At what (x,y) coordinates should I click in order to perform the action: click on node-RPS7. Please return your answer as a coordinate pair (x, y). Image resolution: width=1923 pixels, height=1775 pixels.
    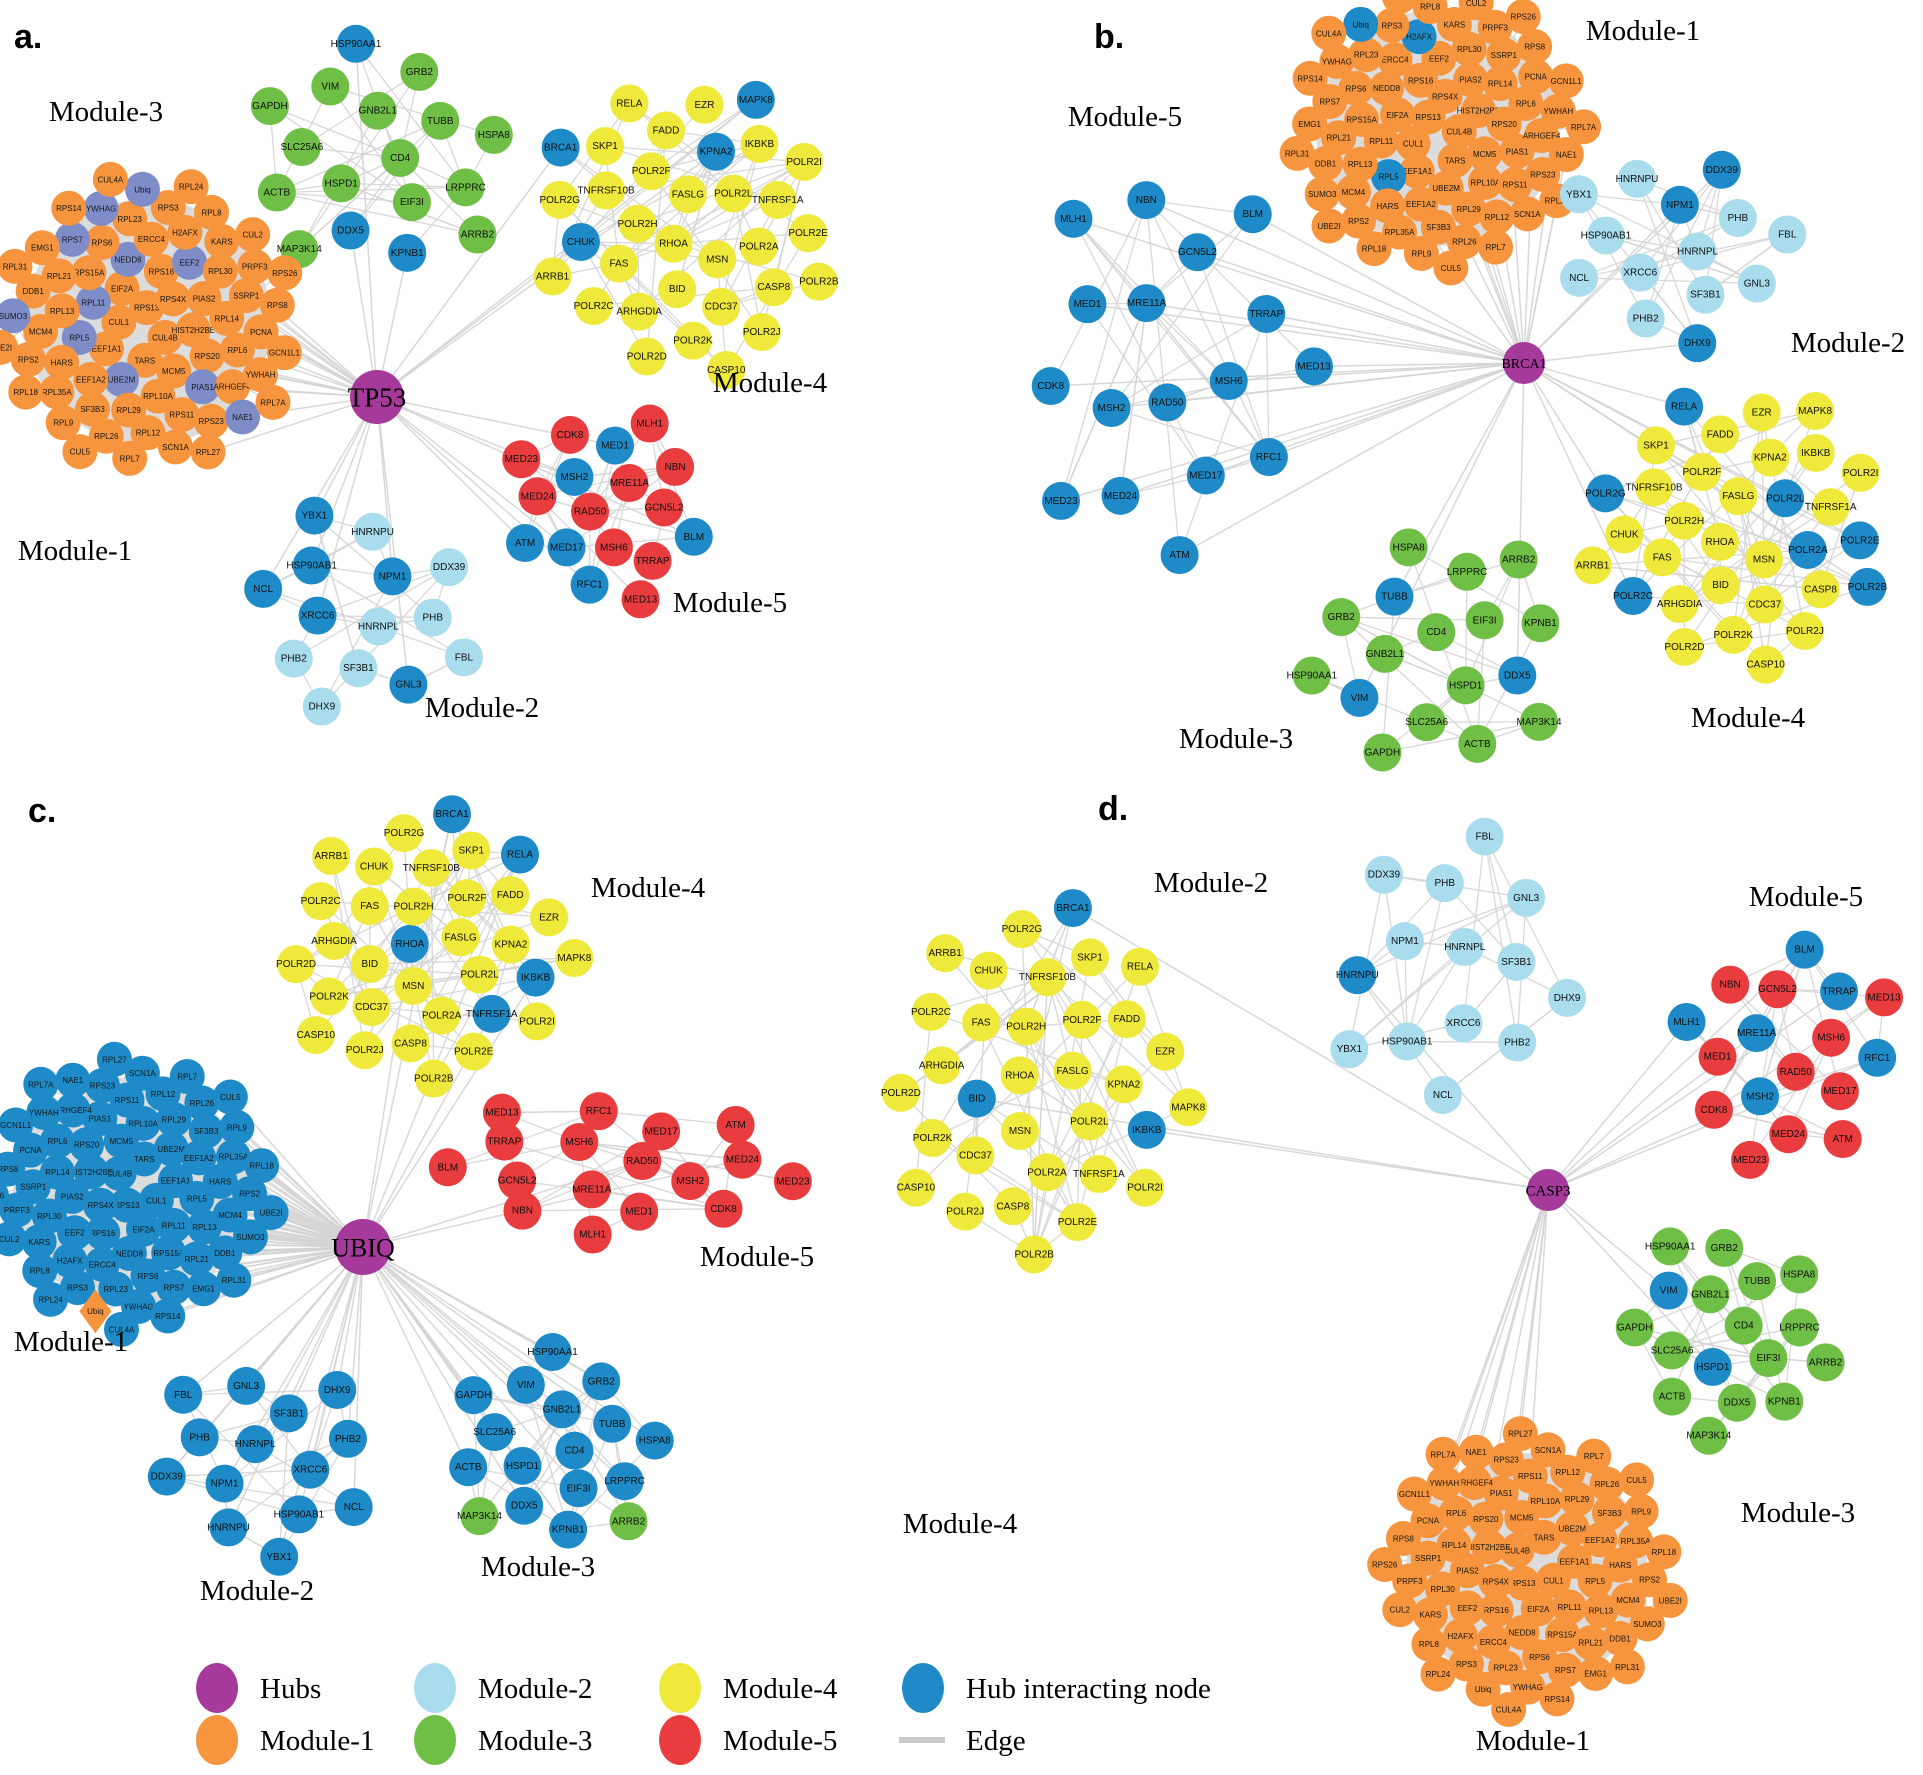
    Looking at the image, I should click on (174, 1287).